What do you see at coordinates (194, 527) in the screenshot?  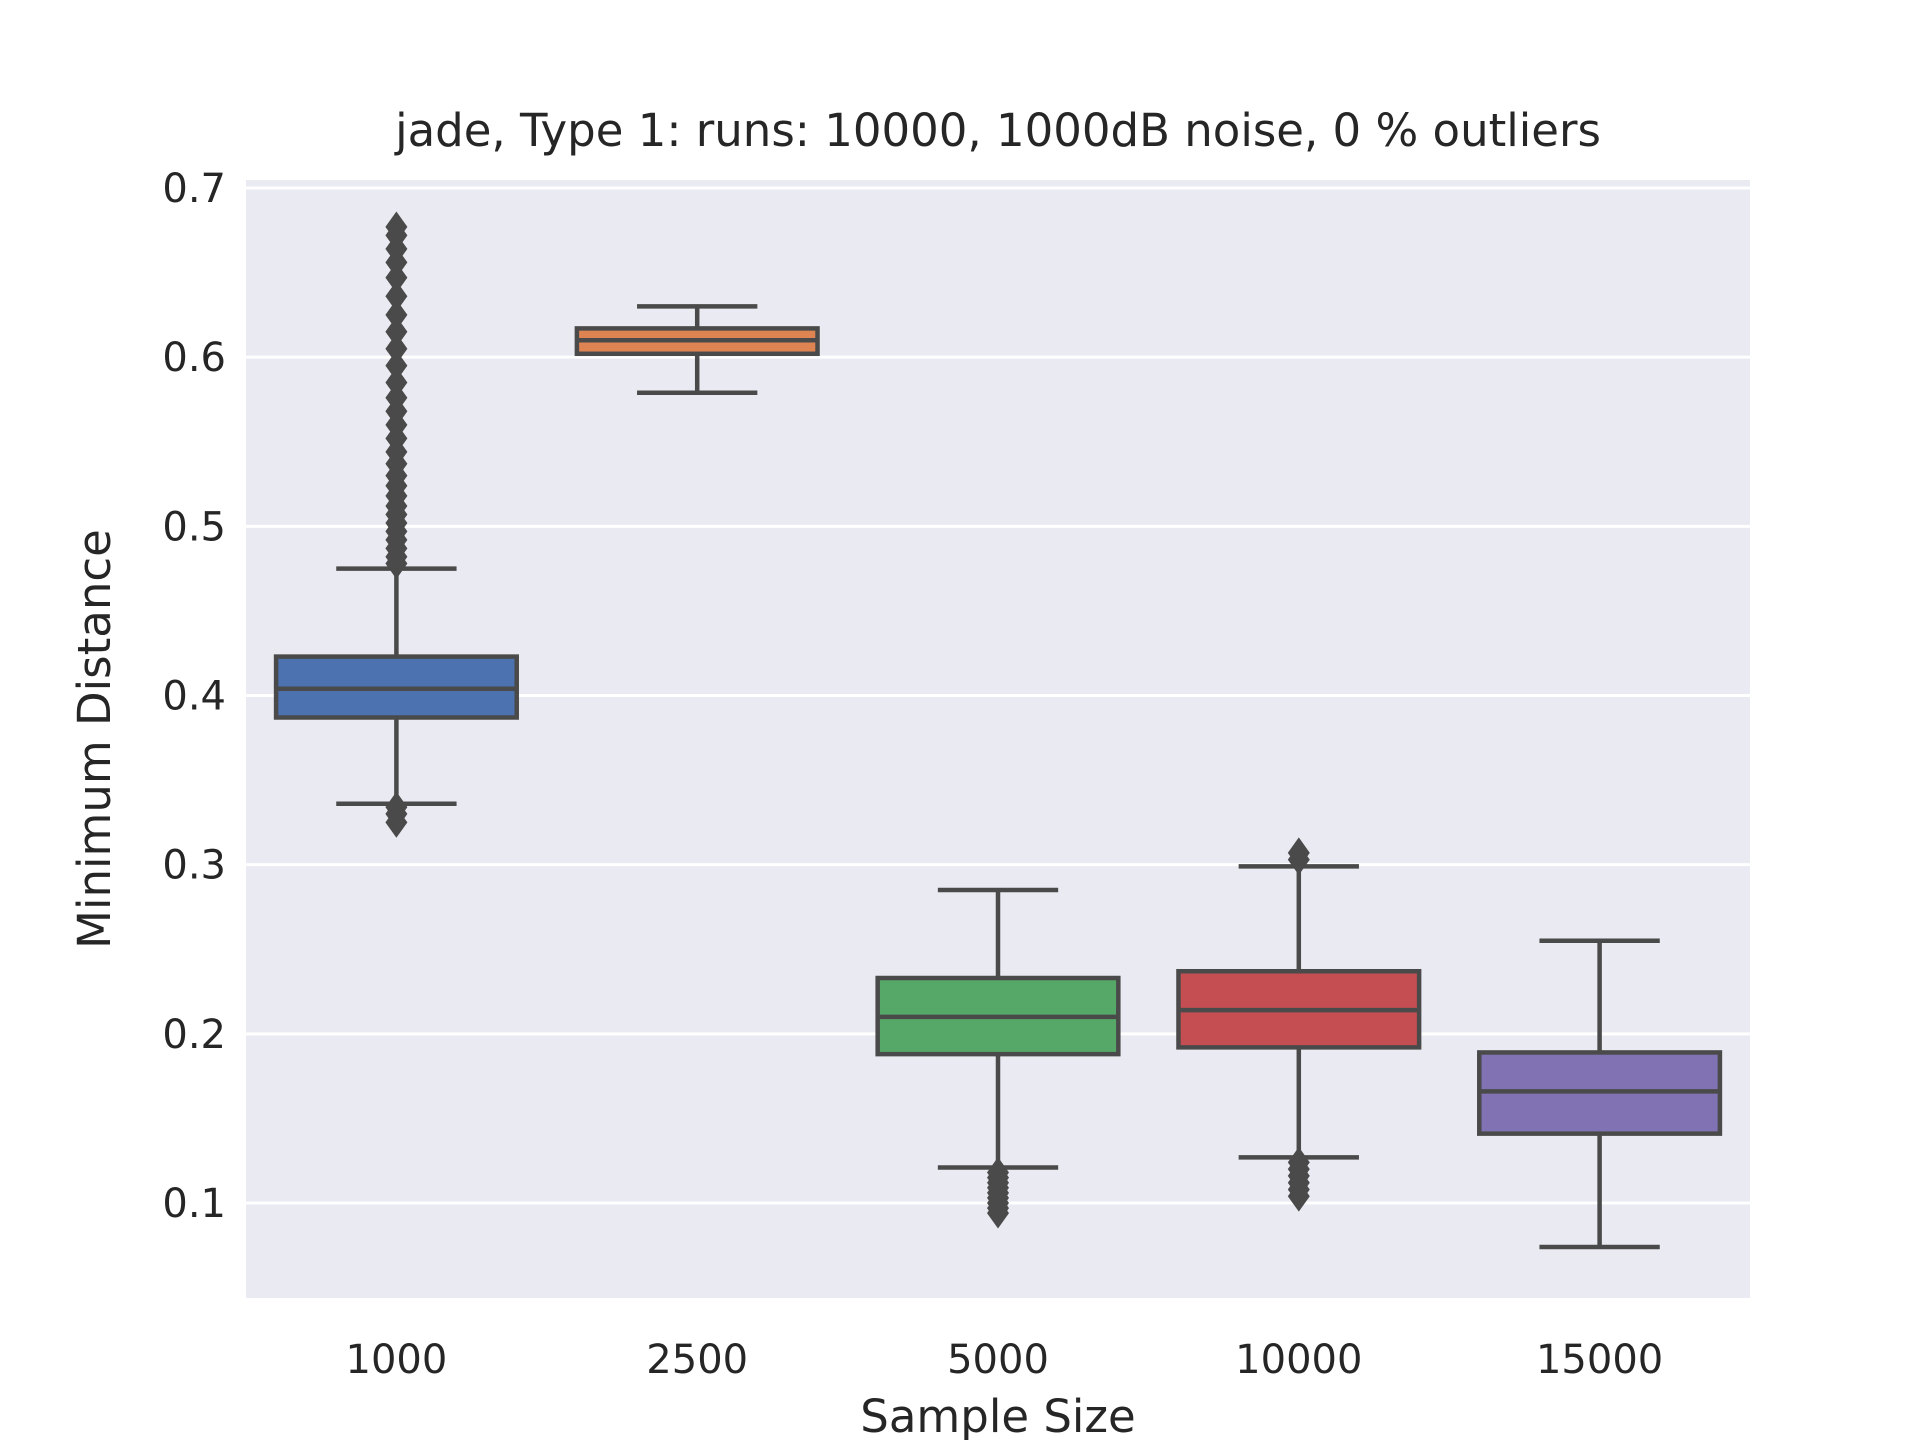 I see `y-tick-label: 0.5` at bounding box center [194, 527].